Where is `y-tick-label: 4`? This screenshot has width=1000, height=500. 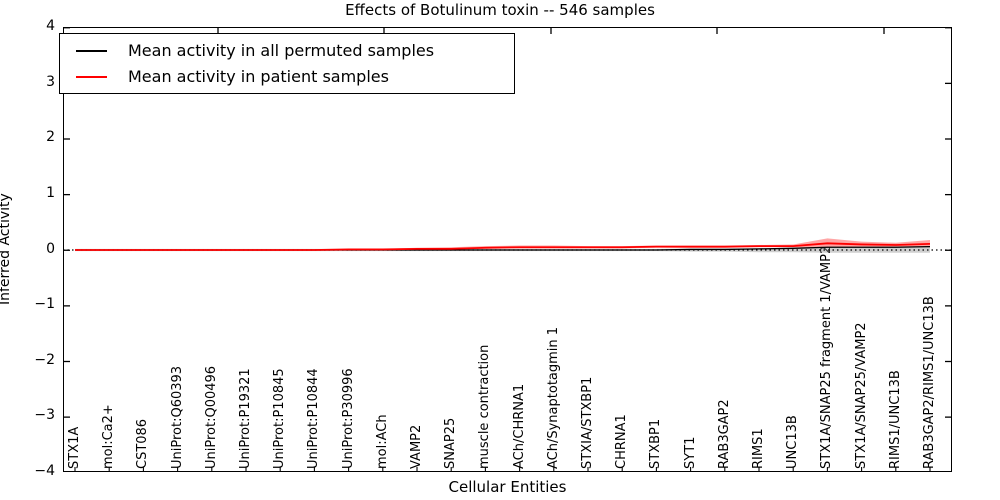
y-tick-label: 4 is located at coordinates (50, 26).